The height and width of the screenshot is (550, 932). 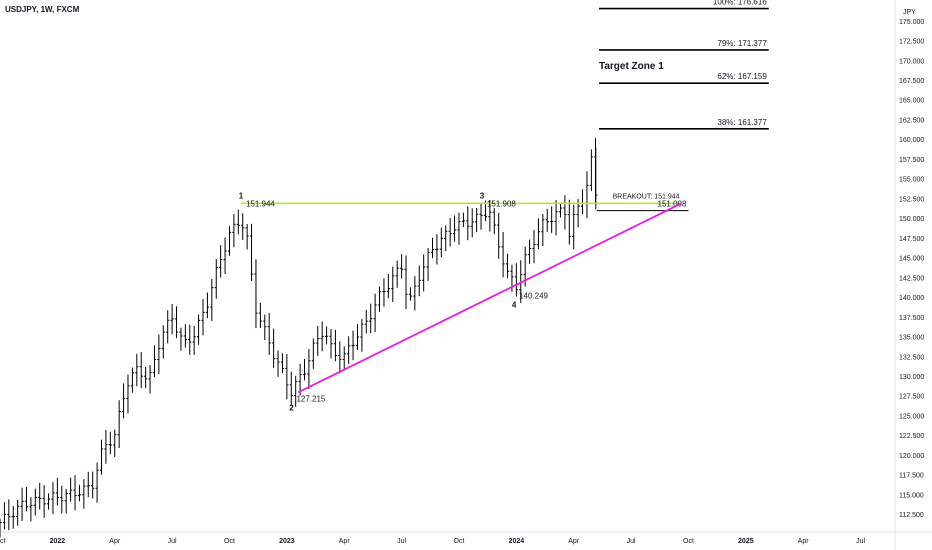 What do you see at coordinates (517, 541) in the screenshot?
I see `x-tick-label: 2024` at bounding box center [517, 541].